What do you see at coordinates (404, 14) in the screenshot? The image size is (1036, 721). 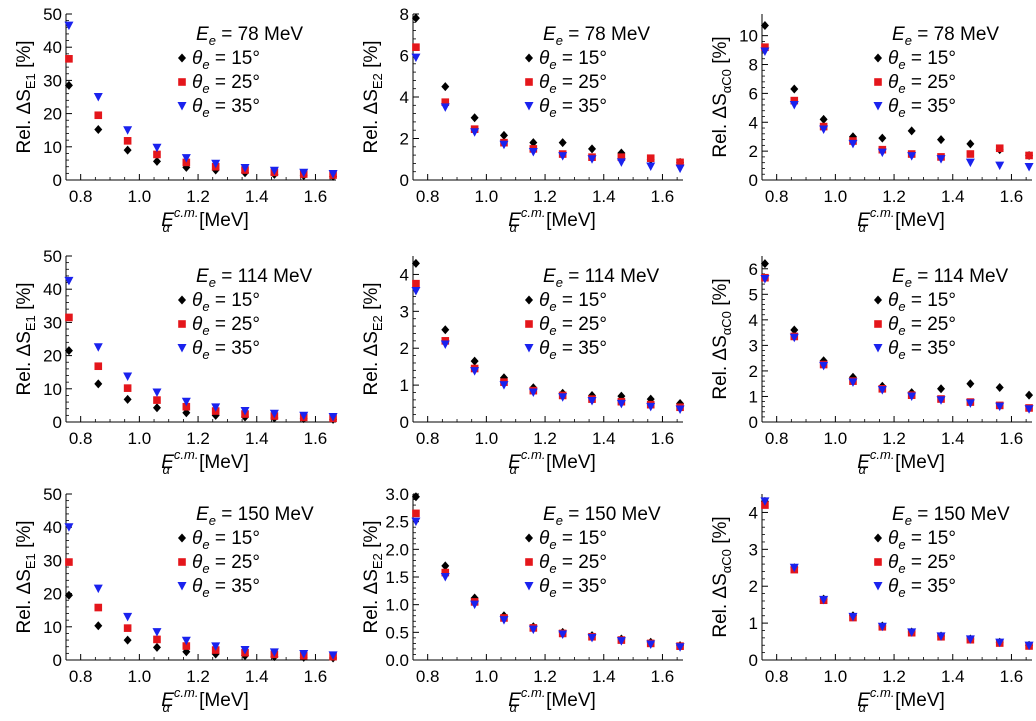 I see `y-tick-label: 8` at bounding box center [404, 14].